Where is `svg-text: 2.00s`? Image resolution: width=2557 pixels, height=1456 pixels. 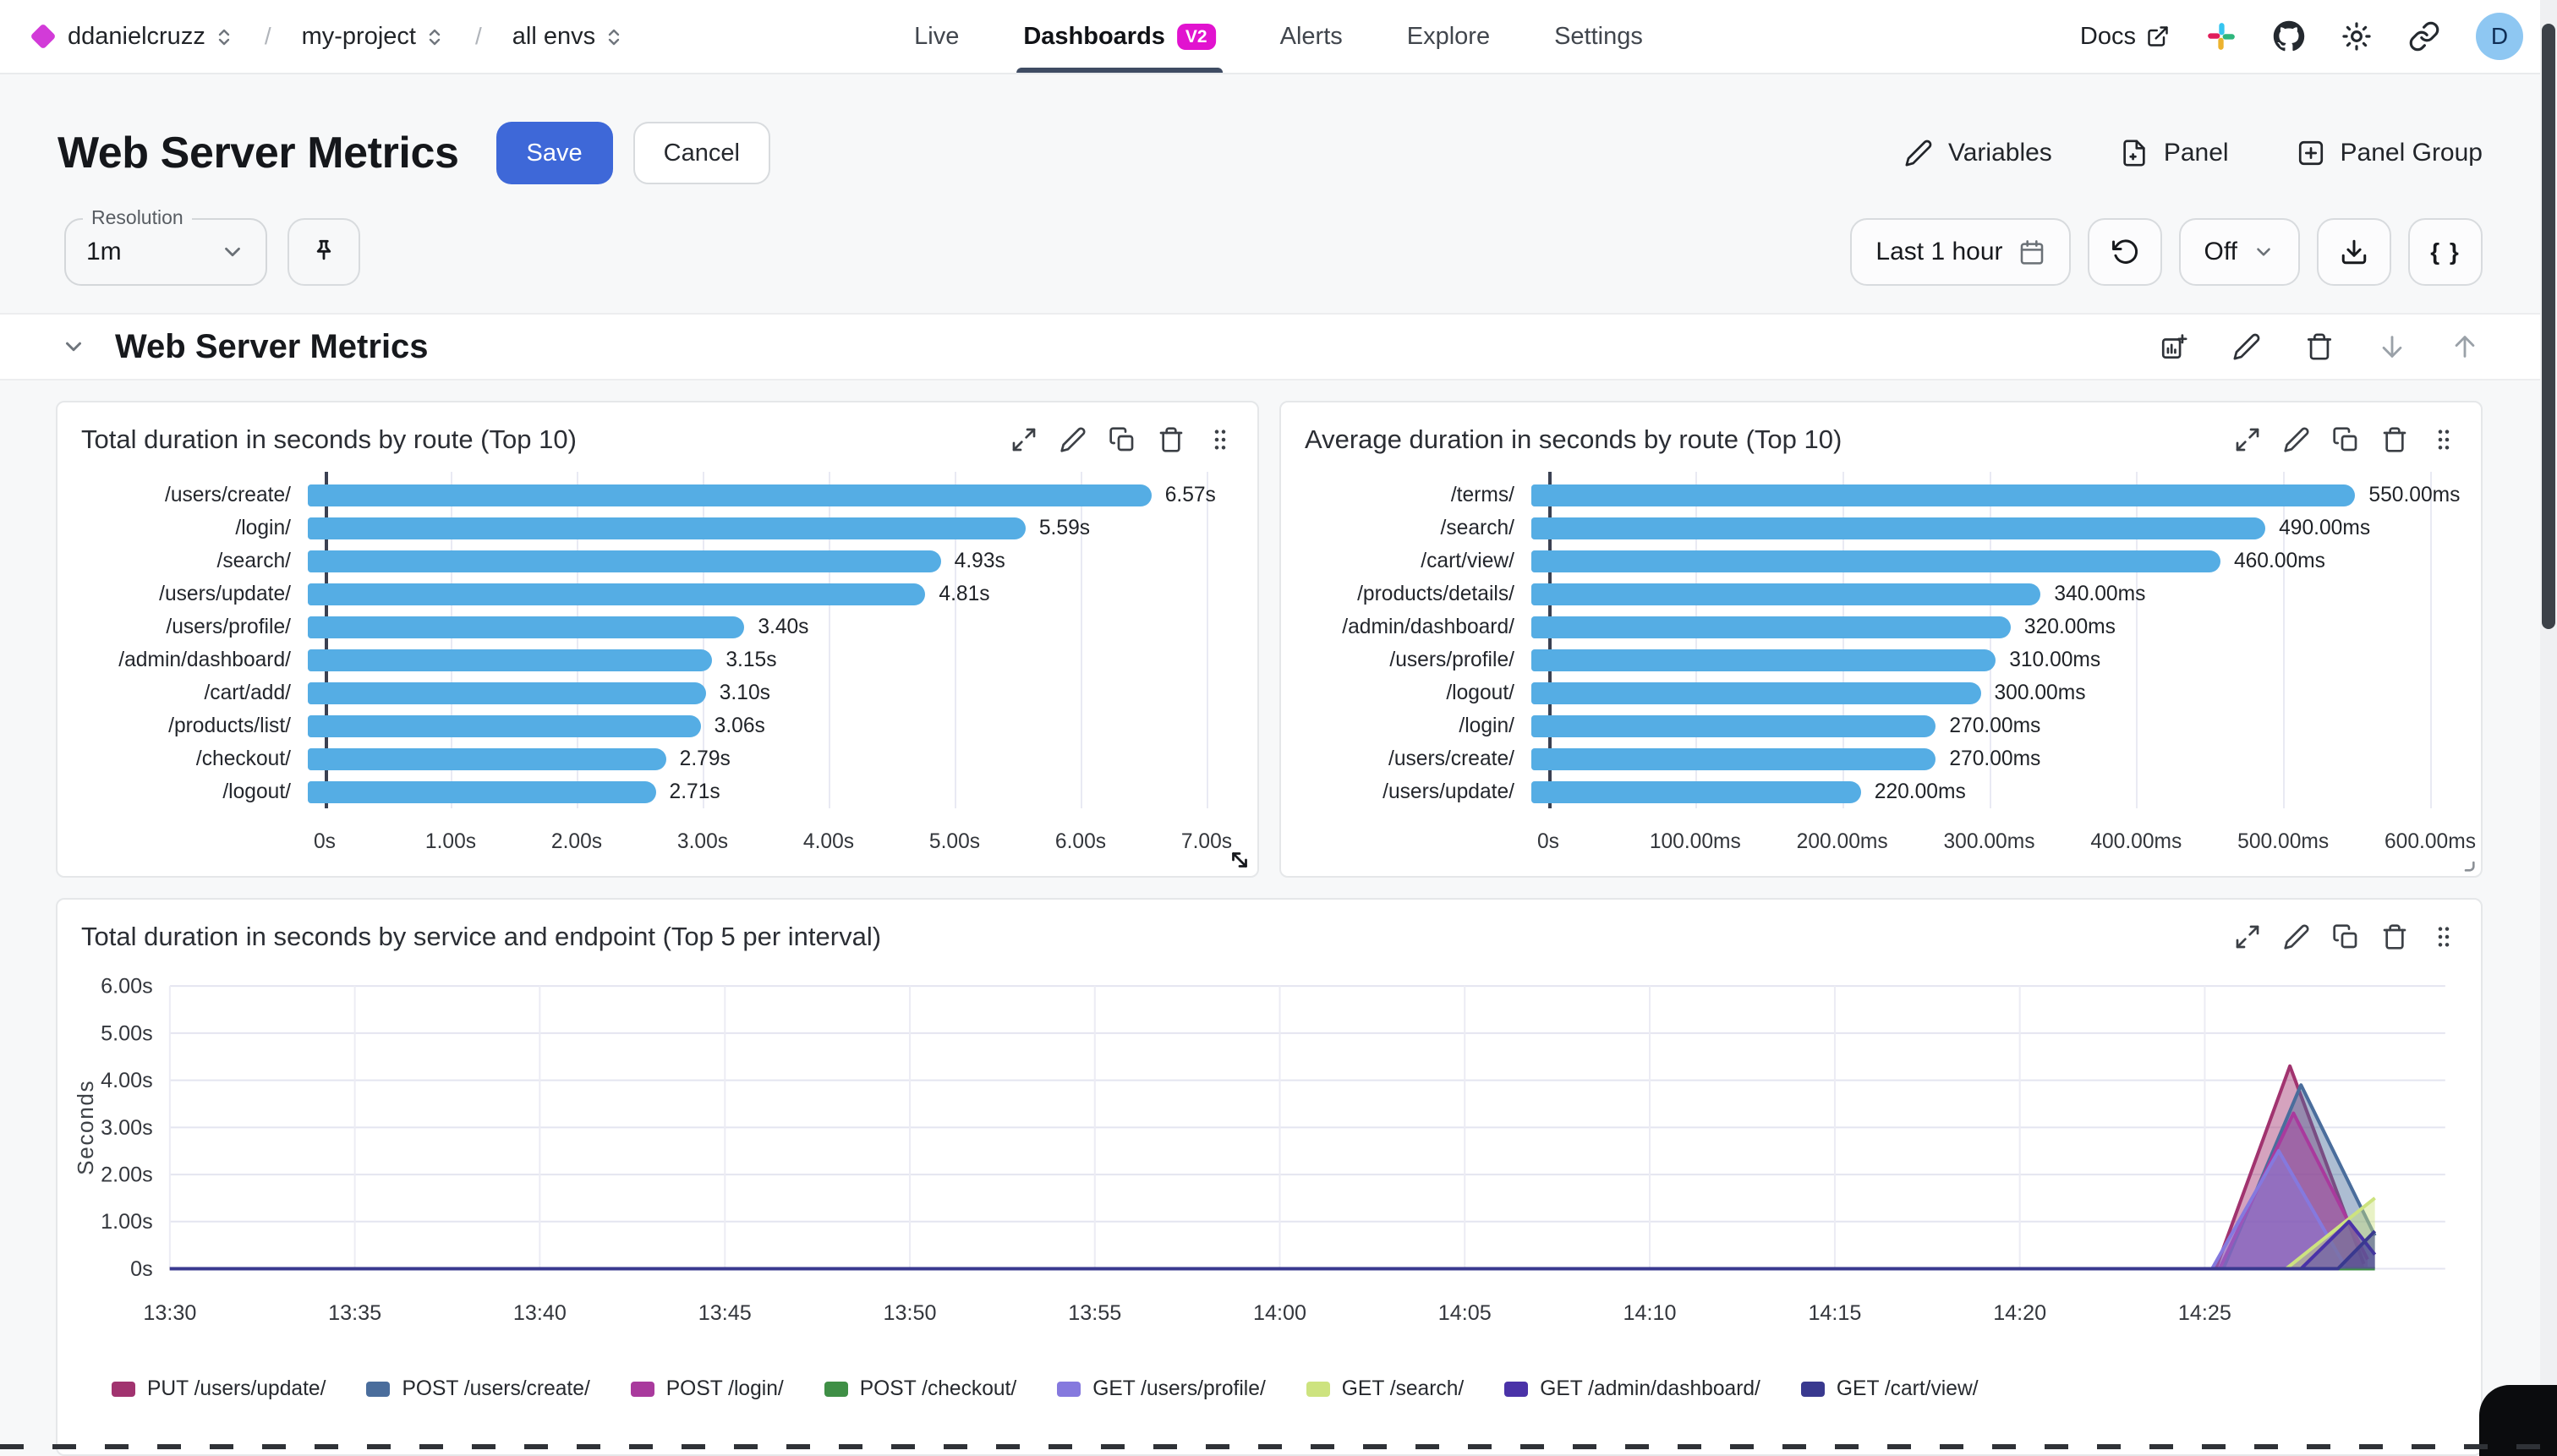 svg-text: 2.00s is located at coordinates (127, 1175).